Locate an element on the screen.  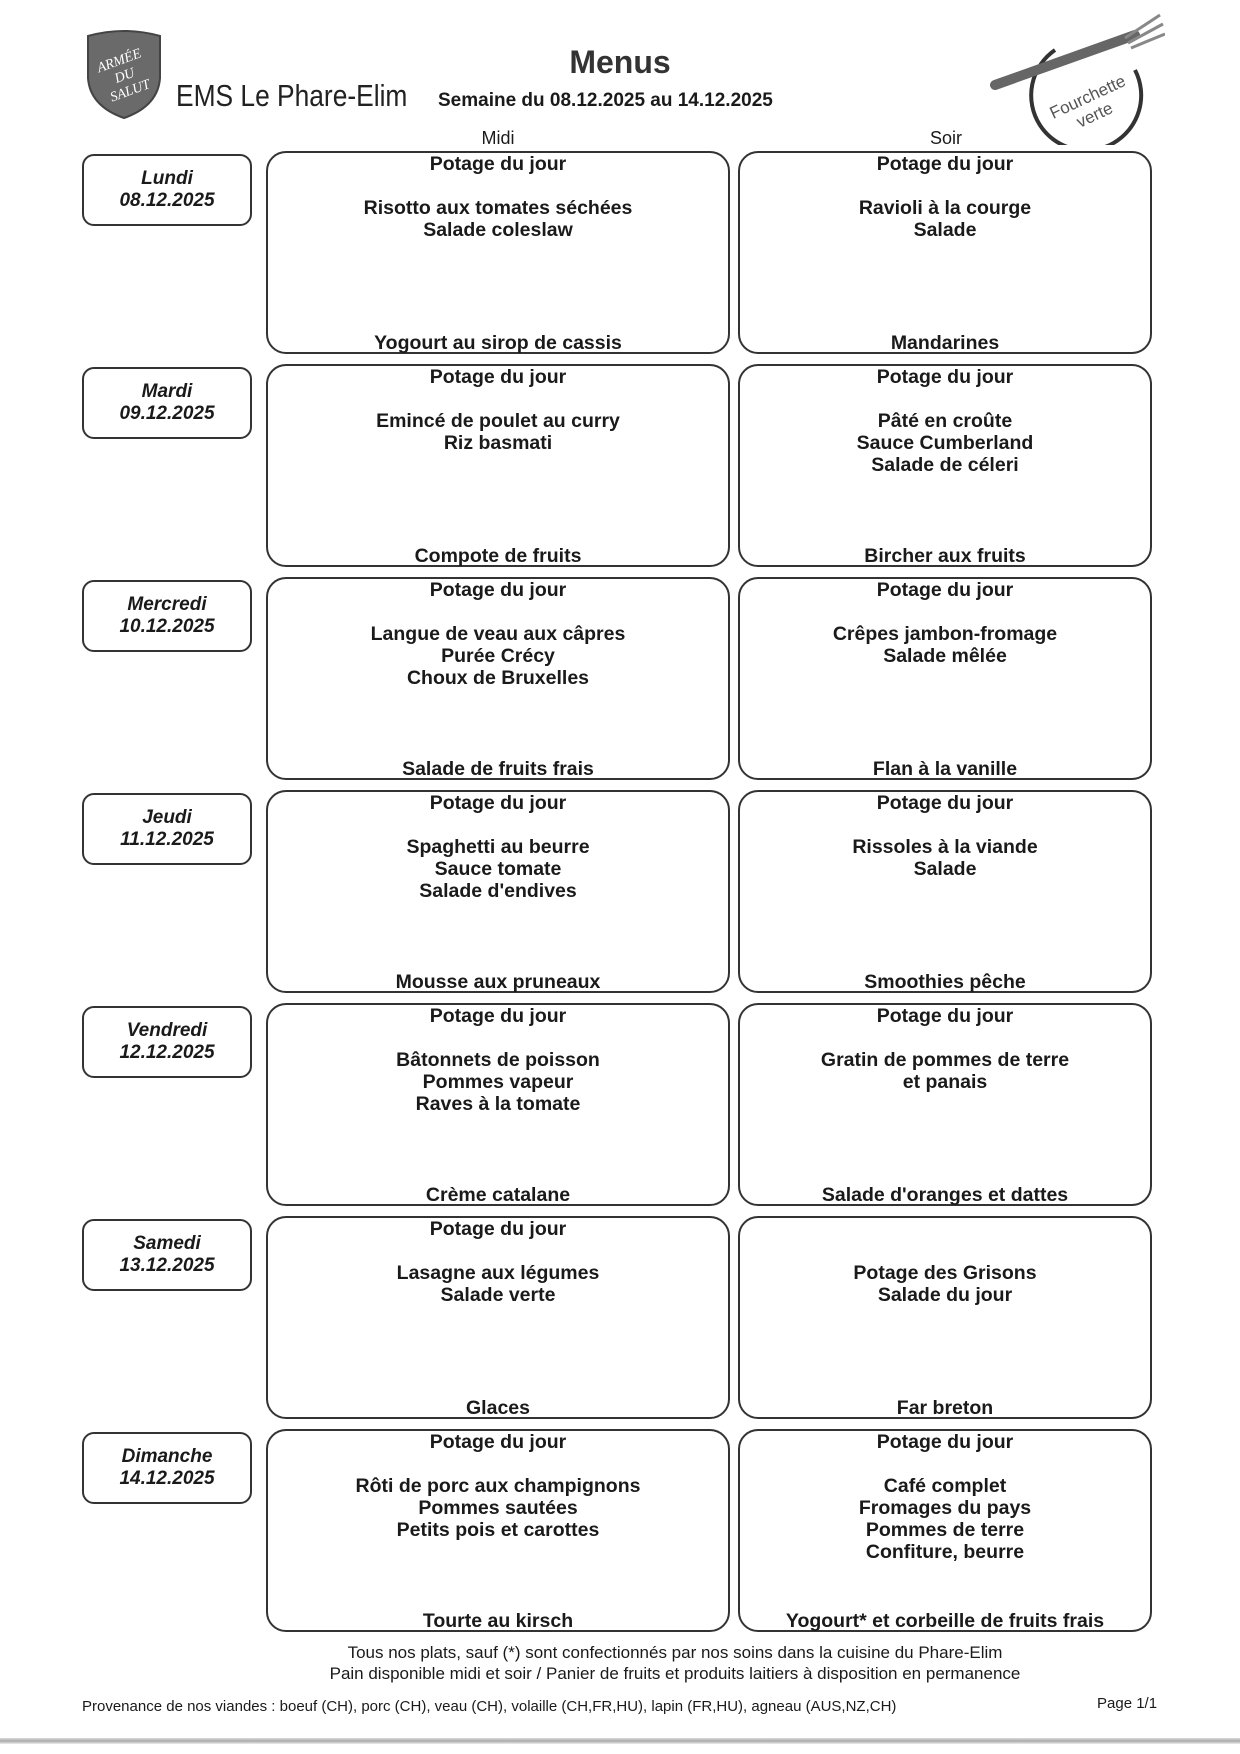
day-name: Lundi is located at coordinates (167, 178).